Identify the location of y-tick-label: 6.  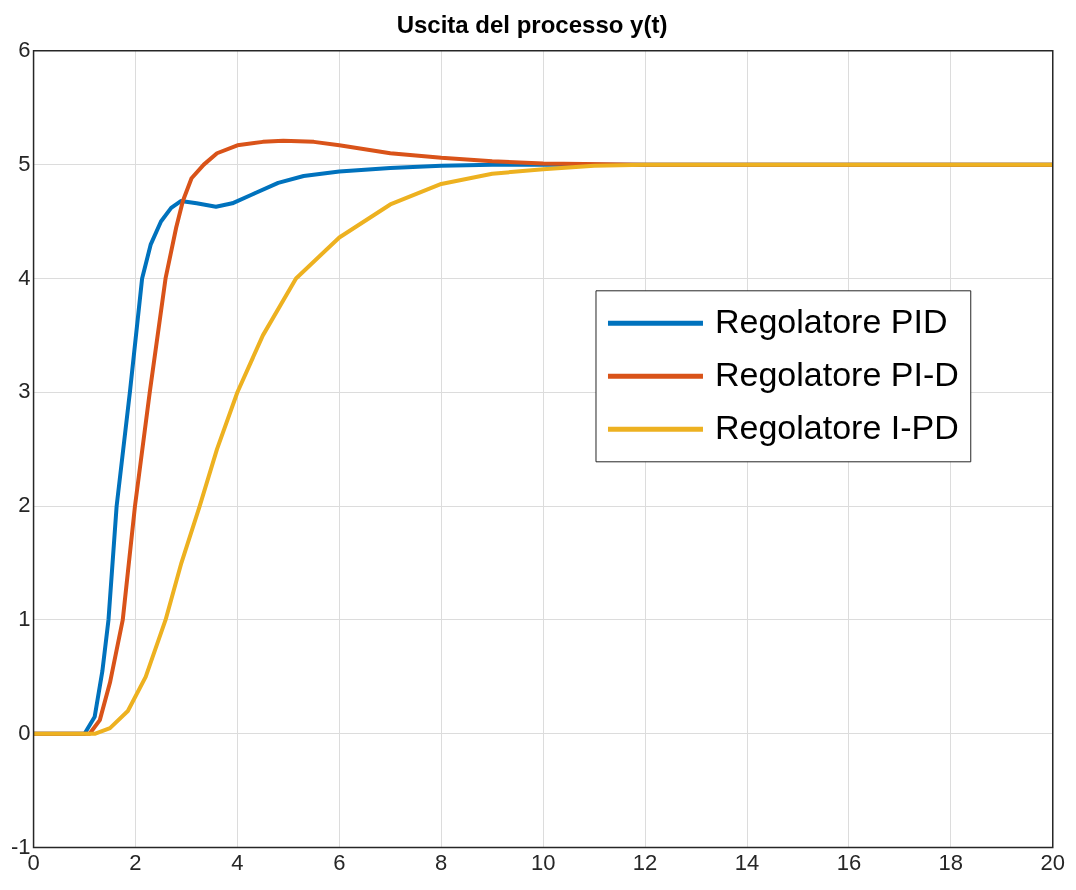
(24, 49).